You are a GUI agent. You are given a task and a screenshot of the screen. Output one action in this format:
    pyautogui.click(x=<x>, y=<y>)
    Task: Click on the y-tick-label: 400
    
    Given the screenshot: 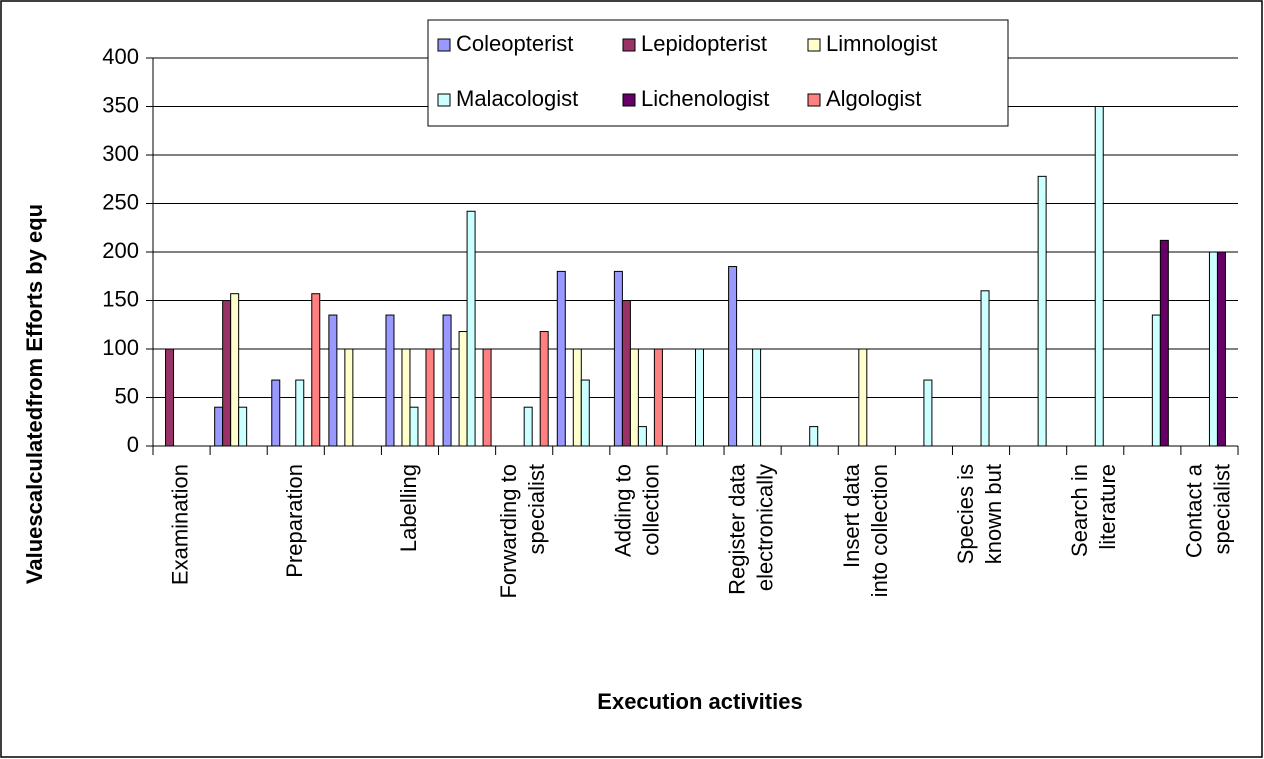 What is the action you would take?
    pyautogui.click(x=120, y=56)
    